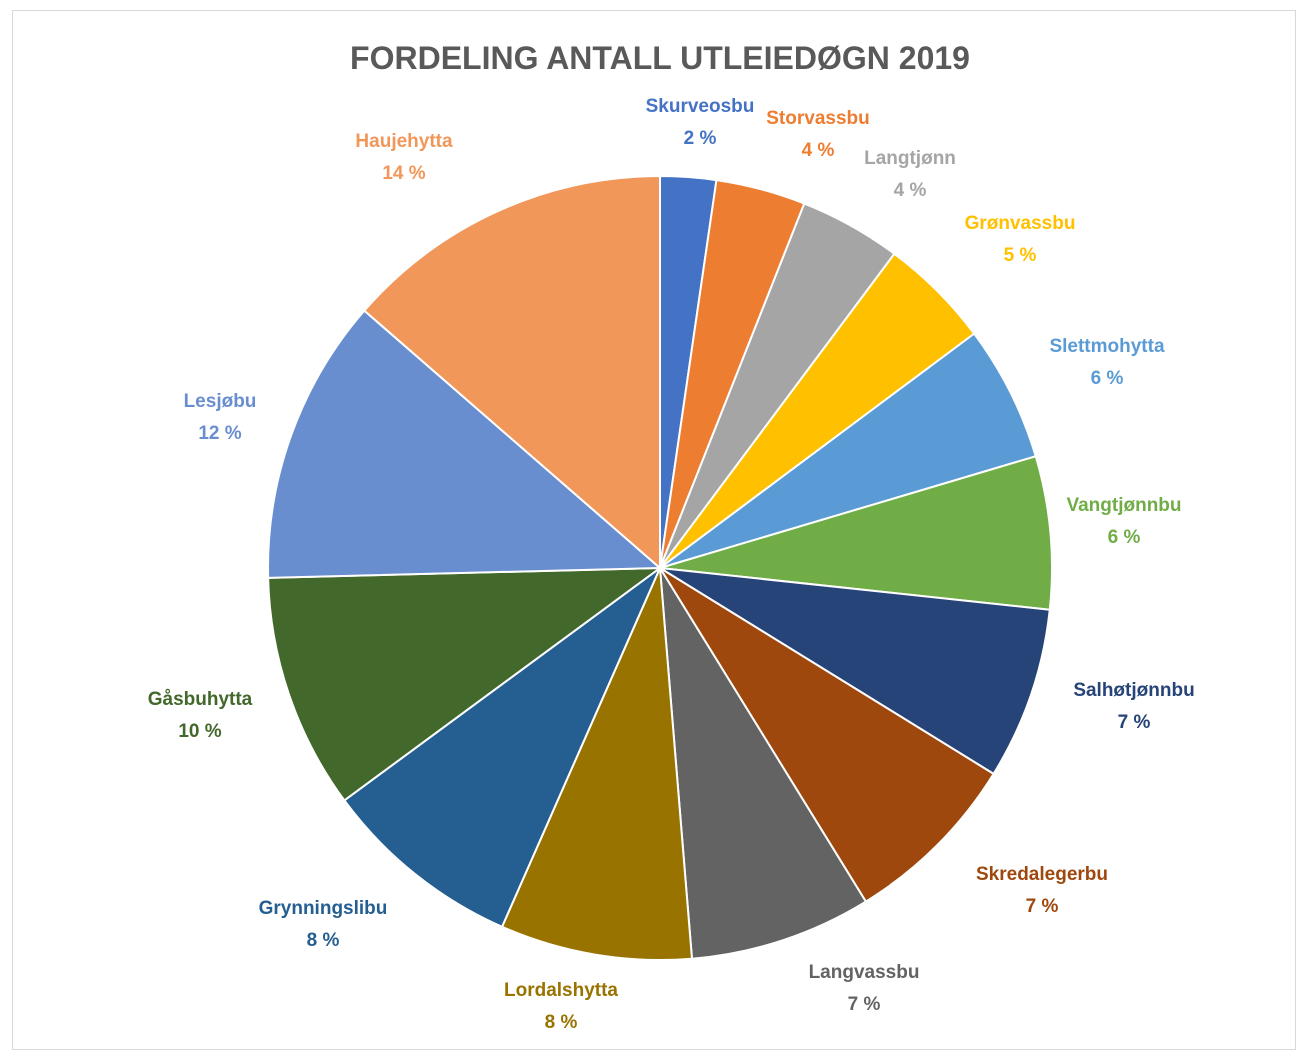 The width and height of the screenshot is (1298, 1050). I want to click on slice-label: Lesjøbu, so click(220, 401).